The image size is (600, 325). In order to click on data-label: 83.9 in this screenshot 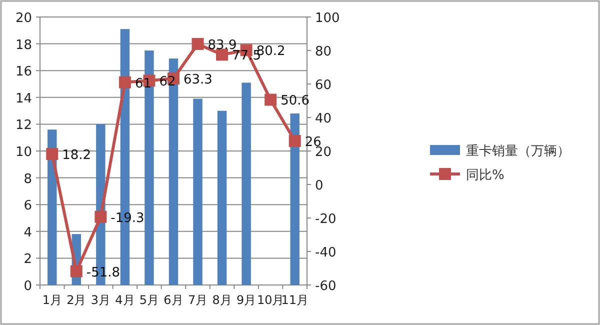, I will do `click(222, 45)`.